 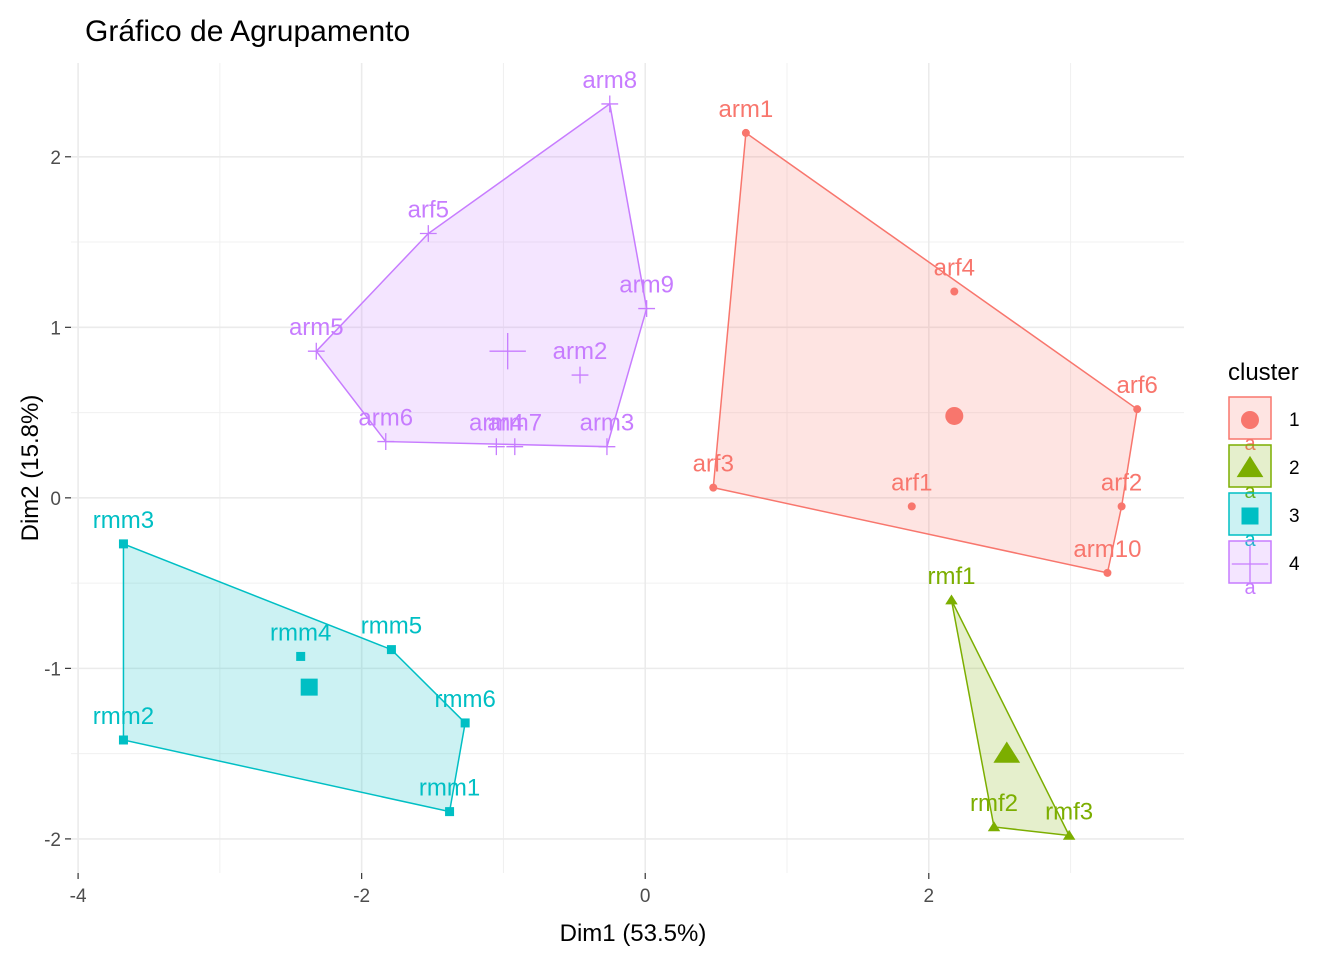 I want to click on legend-title: cluster, so click(x=1263, y=372).